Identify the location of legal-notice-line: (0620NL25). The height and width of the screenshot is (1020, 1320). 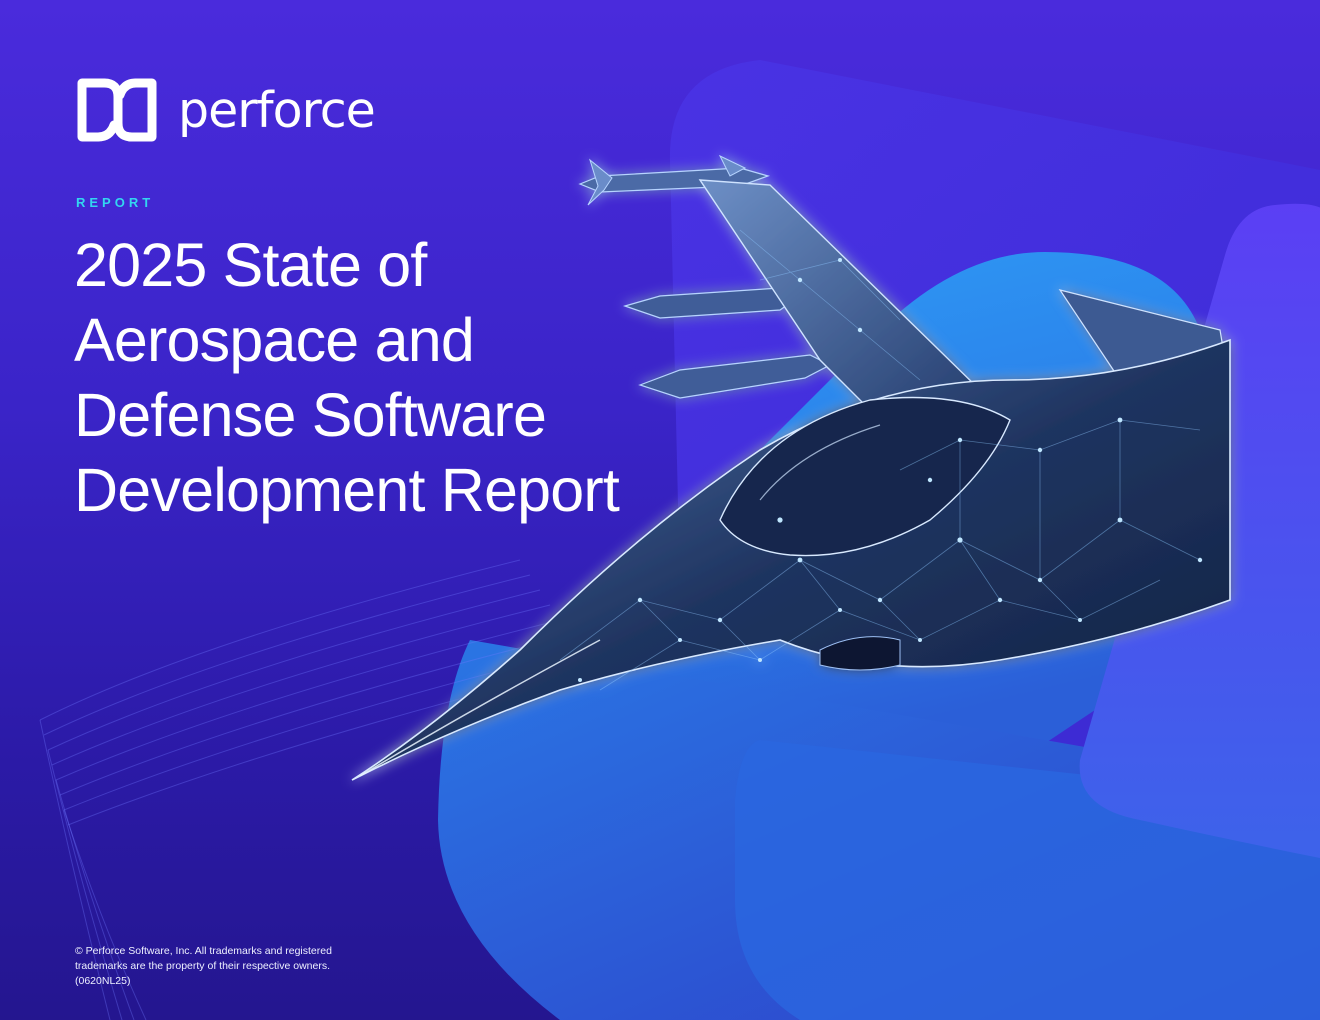
(103, 981).